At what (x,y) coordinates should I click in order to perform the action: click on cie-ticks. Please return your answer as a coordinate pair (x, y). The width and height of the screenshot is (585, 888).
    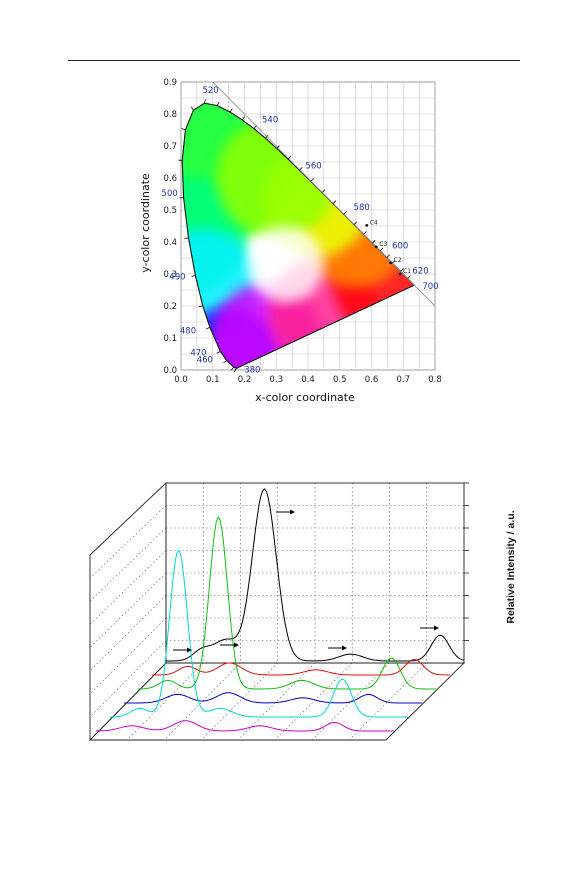
    Looking at the image, I should click on (294, 236).